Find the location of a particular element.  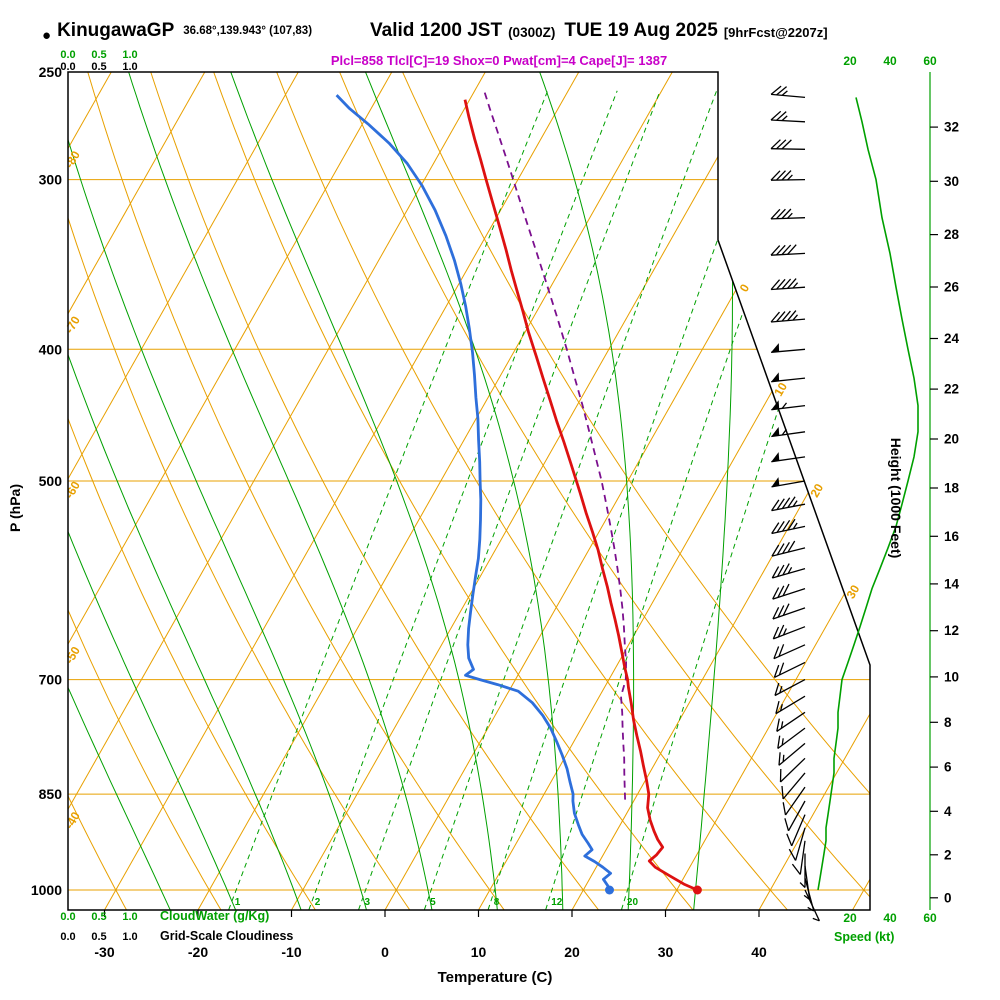

cloudwater-scale-bottom: 1.0 is located at coordinates (129, 917).